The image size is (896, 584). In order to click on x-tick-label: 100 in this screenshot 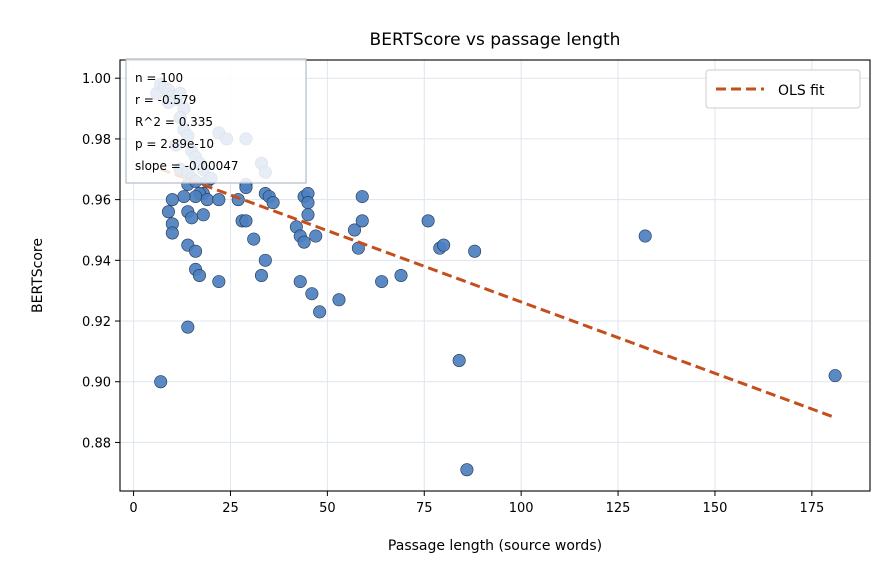, I will do `click(521, 508)`.